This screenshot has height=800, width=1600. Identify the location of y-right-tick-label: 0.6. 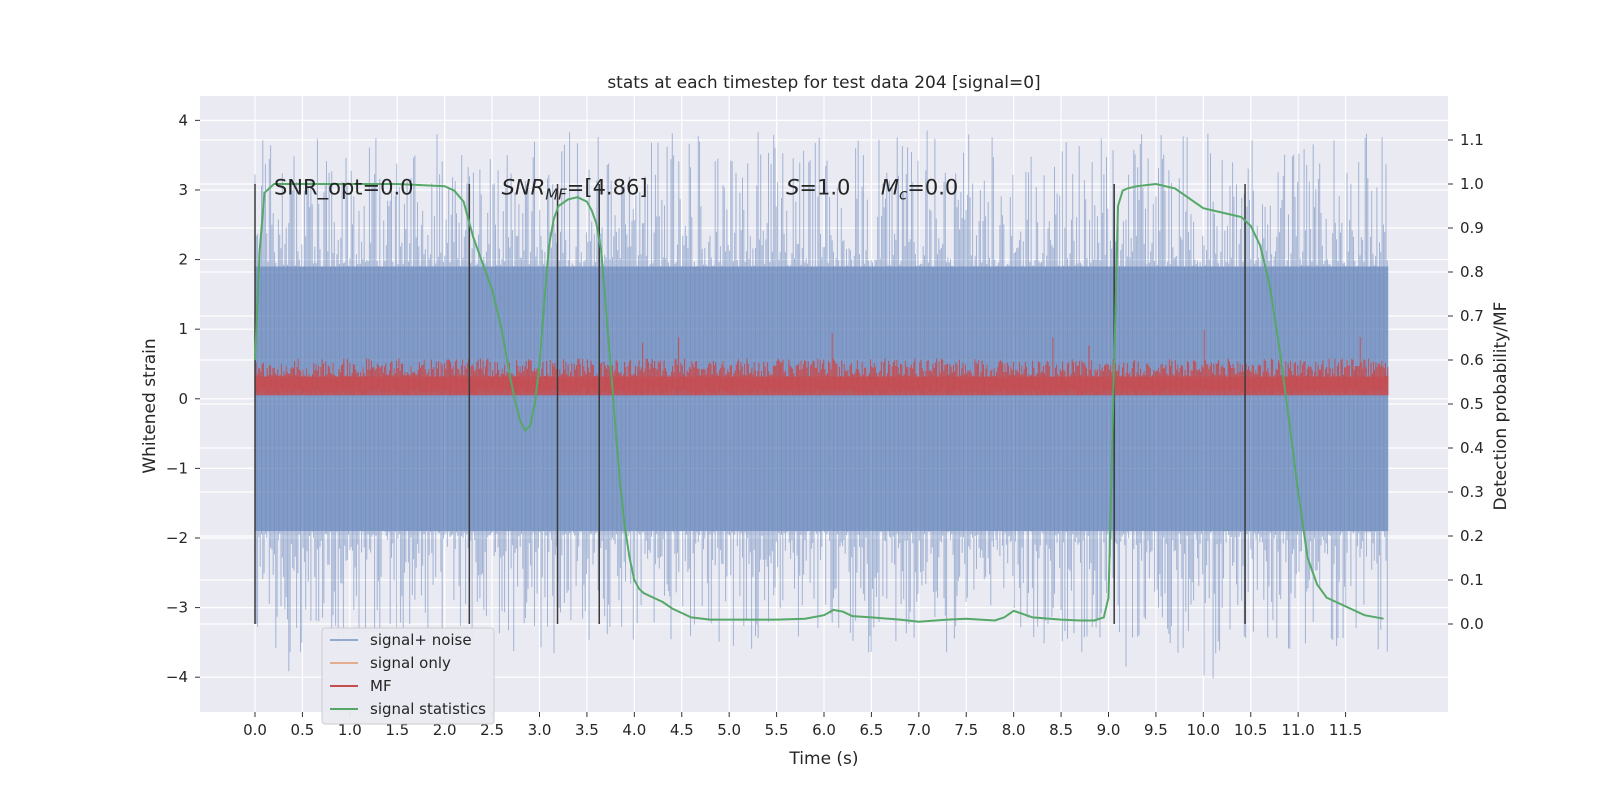
(1472, 360).